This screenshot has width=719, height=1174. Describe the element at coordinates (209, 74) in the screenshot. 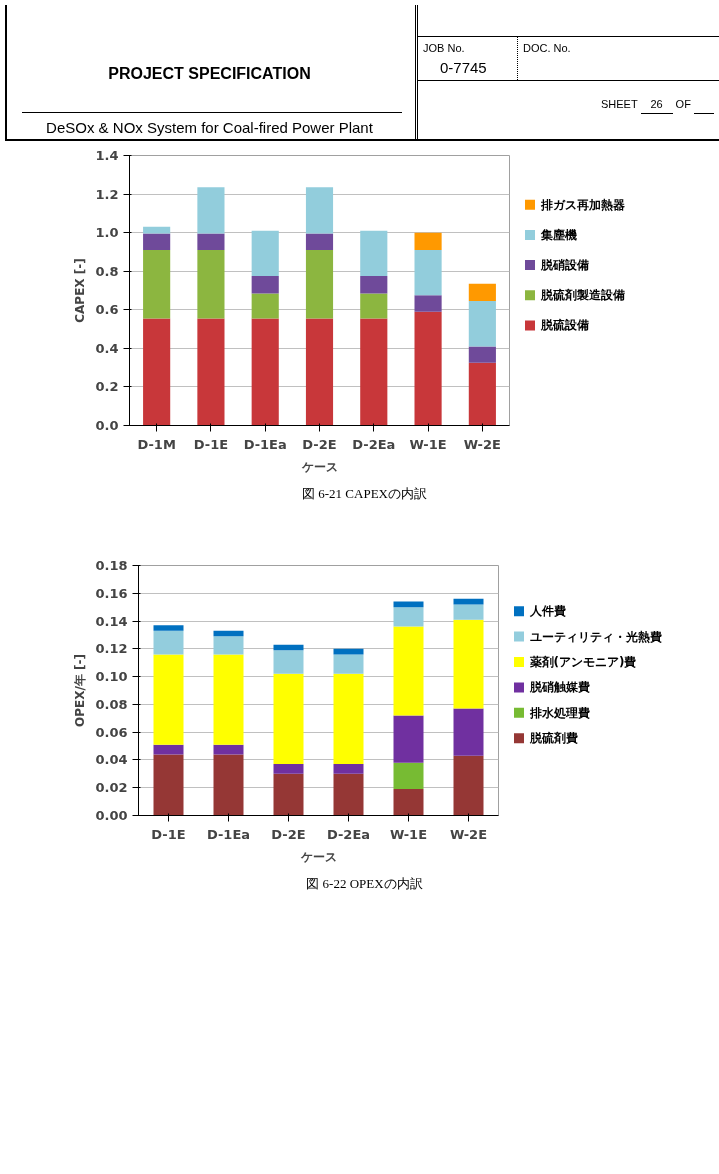

I see `text: PROJECT SPECIFICATION` at that location.